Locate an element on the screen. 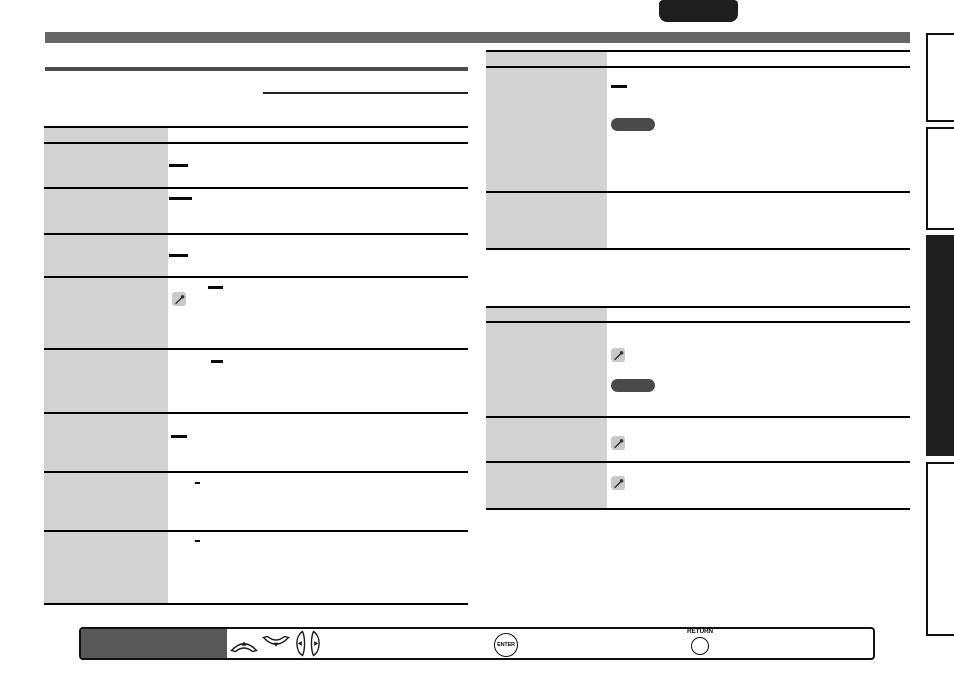 The image size is (954, 674). cursor-down-icon is located at coordinates (276, 646).